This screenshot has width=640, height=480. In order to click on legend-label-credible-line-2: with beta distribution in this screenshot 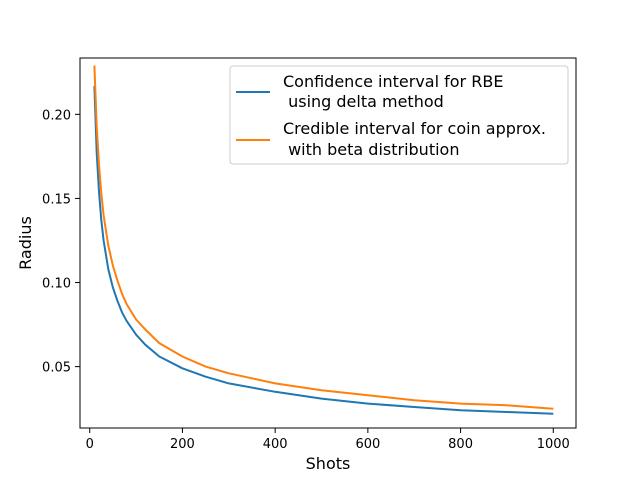, I will do `click(371, 149)`.